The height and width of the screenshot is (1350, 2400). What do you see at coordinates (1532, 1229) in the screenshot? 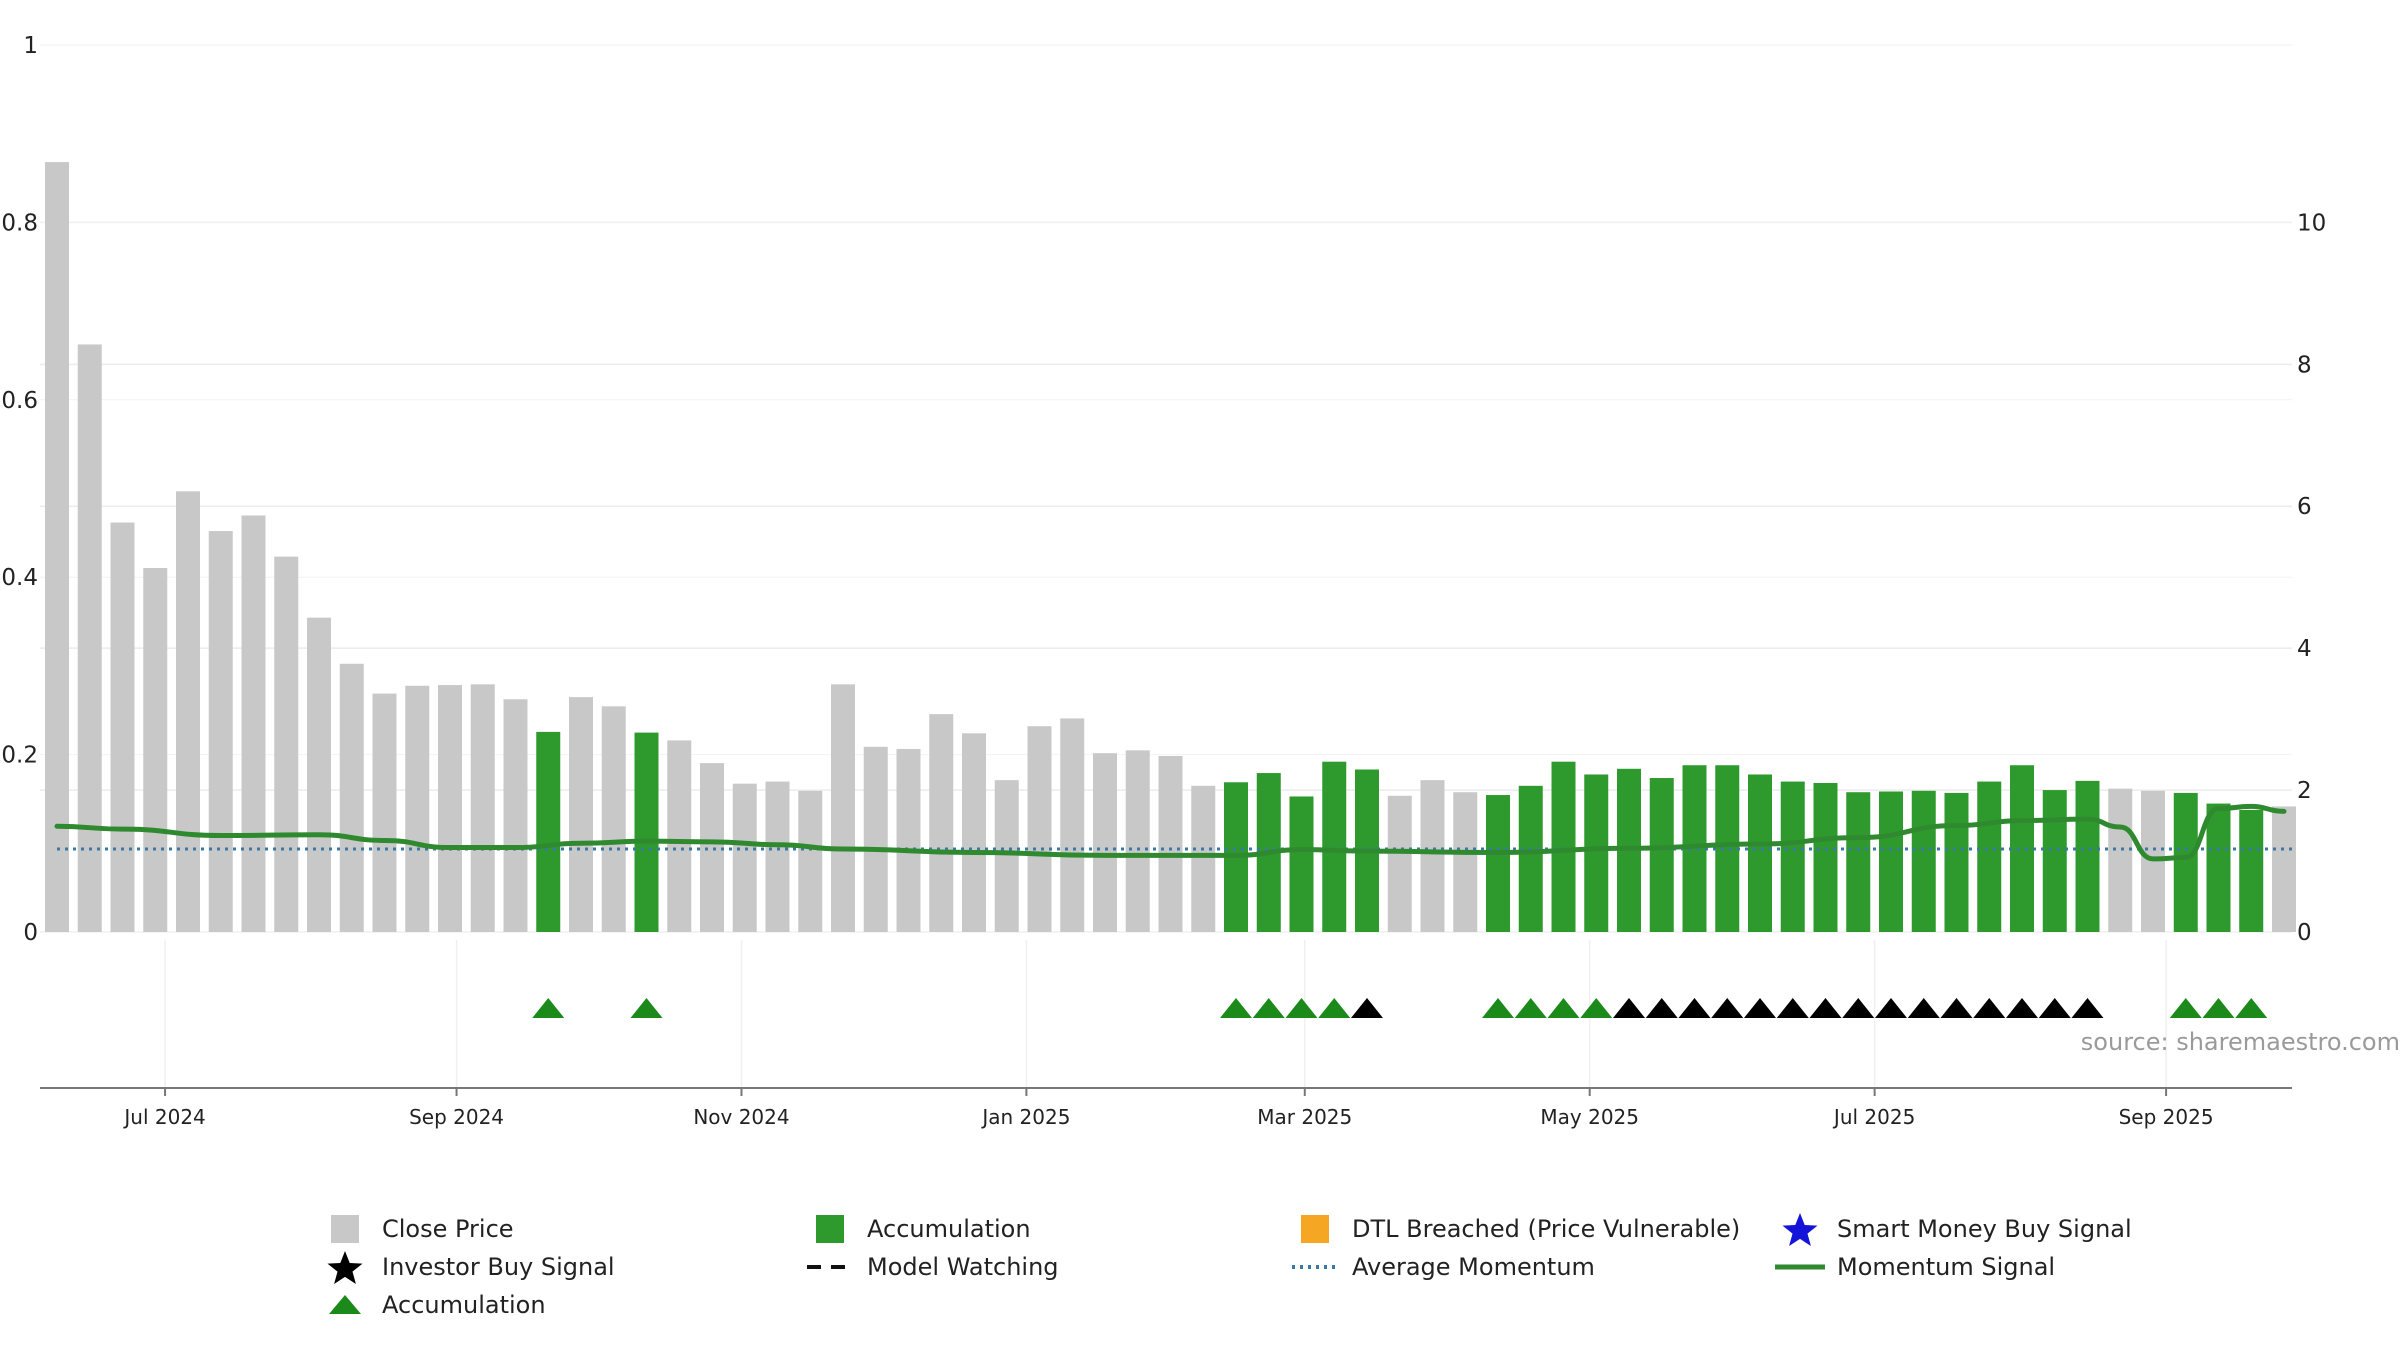
I see `legend-item: DTL Breached (Price Vulnerable)` at bounding box center [1532, 1229].